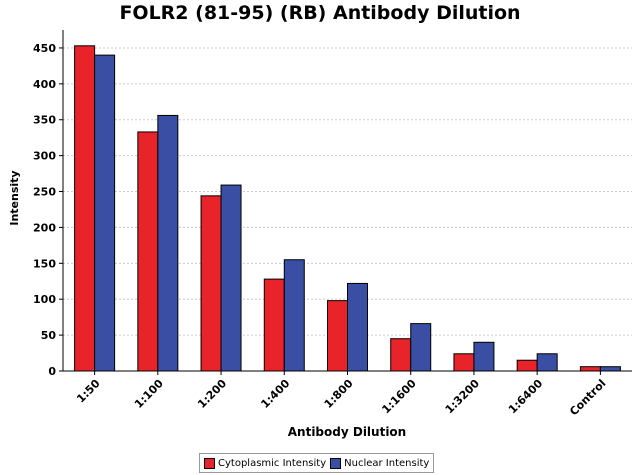  Describe the element at coordinates (212, 394) in the screenshot. I see `x-tick-label: 1:200` at that location.